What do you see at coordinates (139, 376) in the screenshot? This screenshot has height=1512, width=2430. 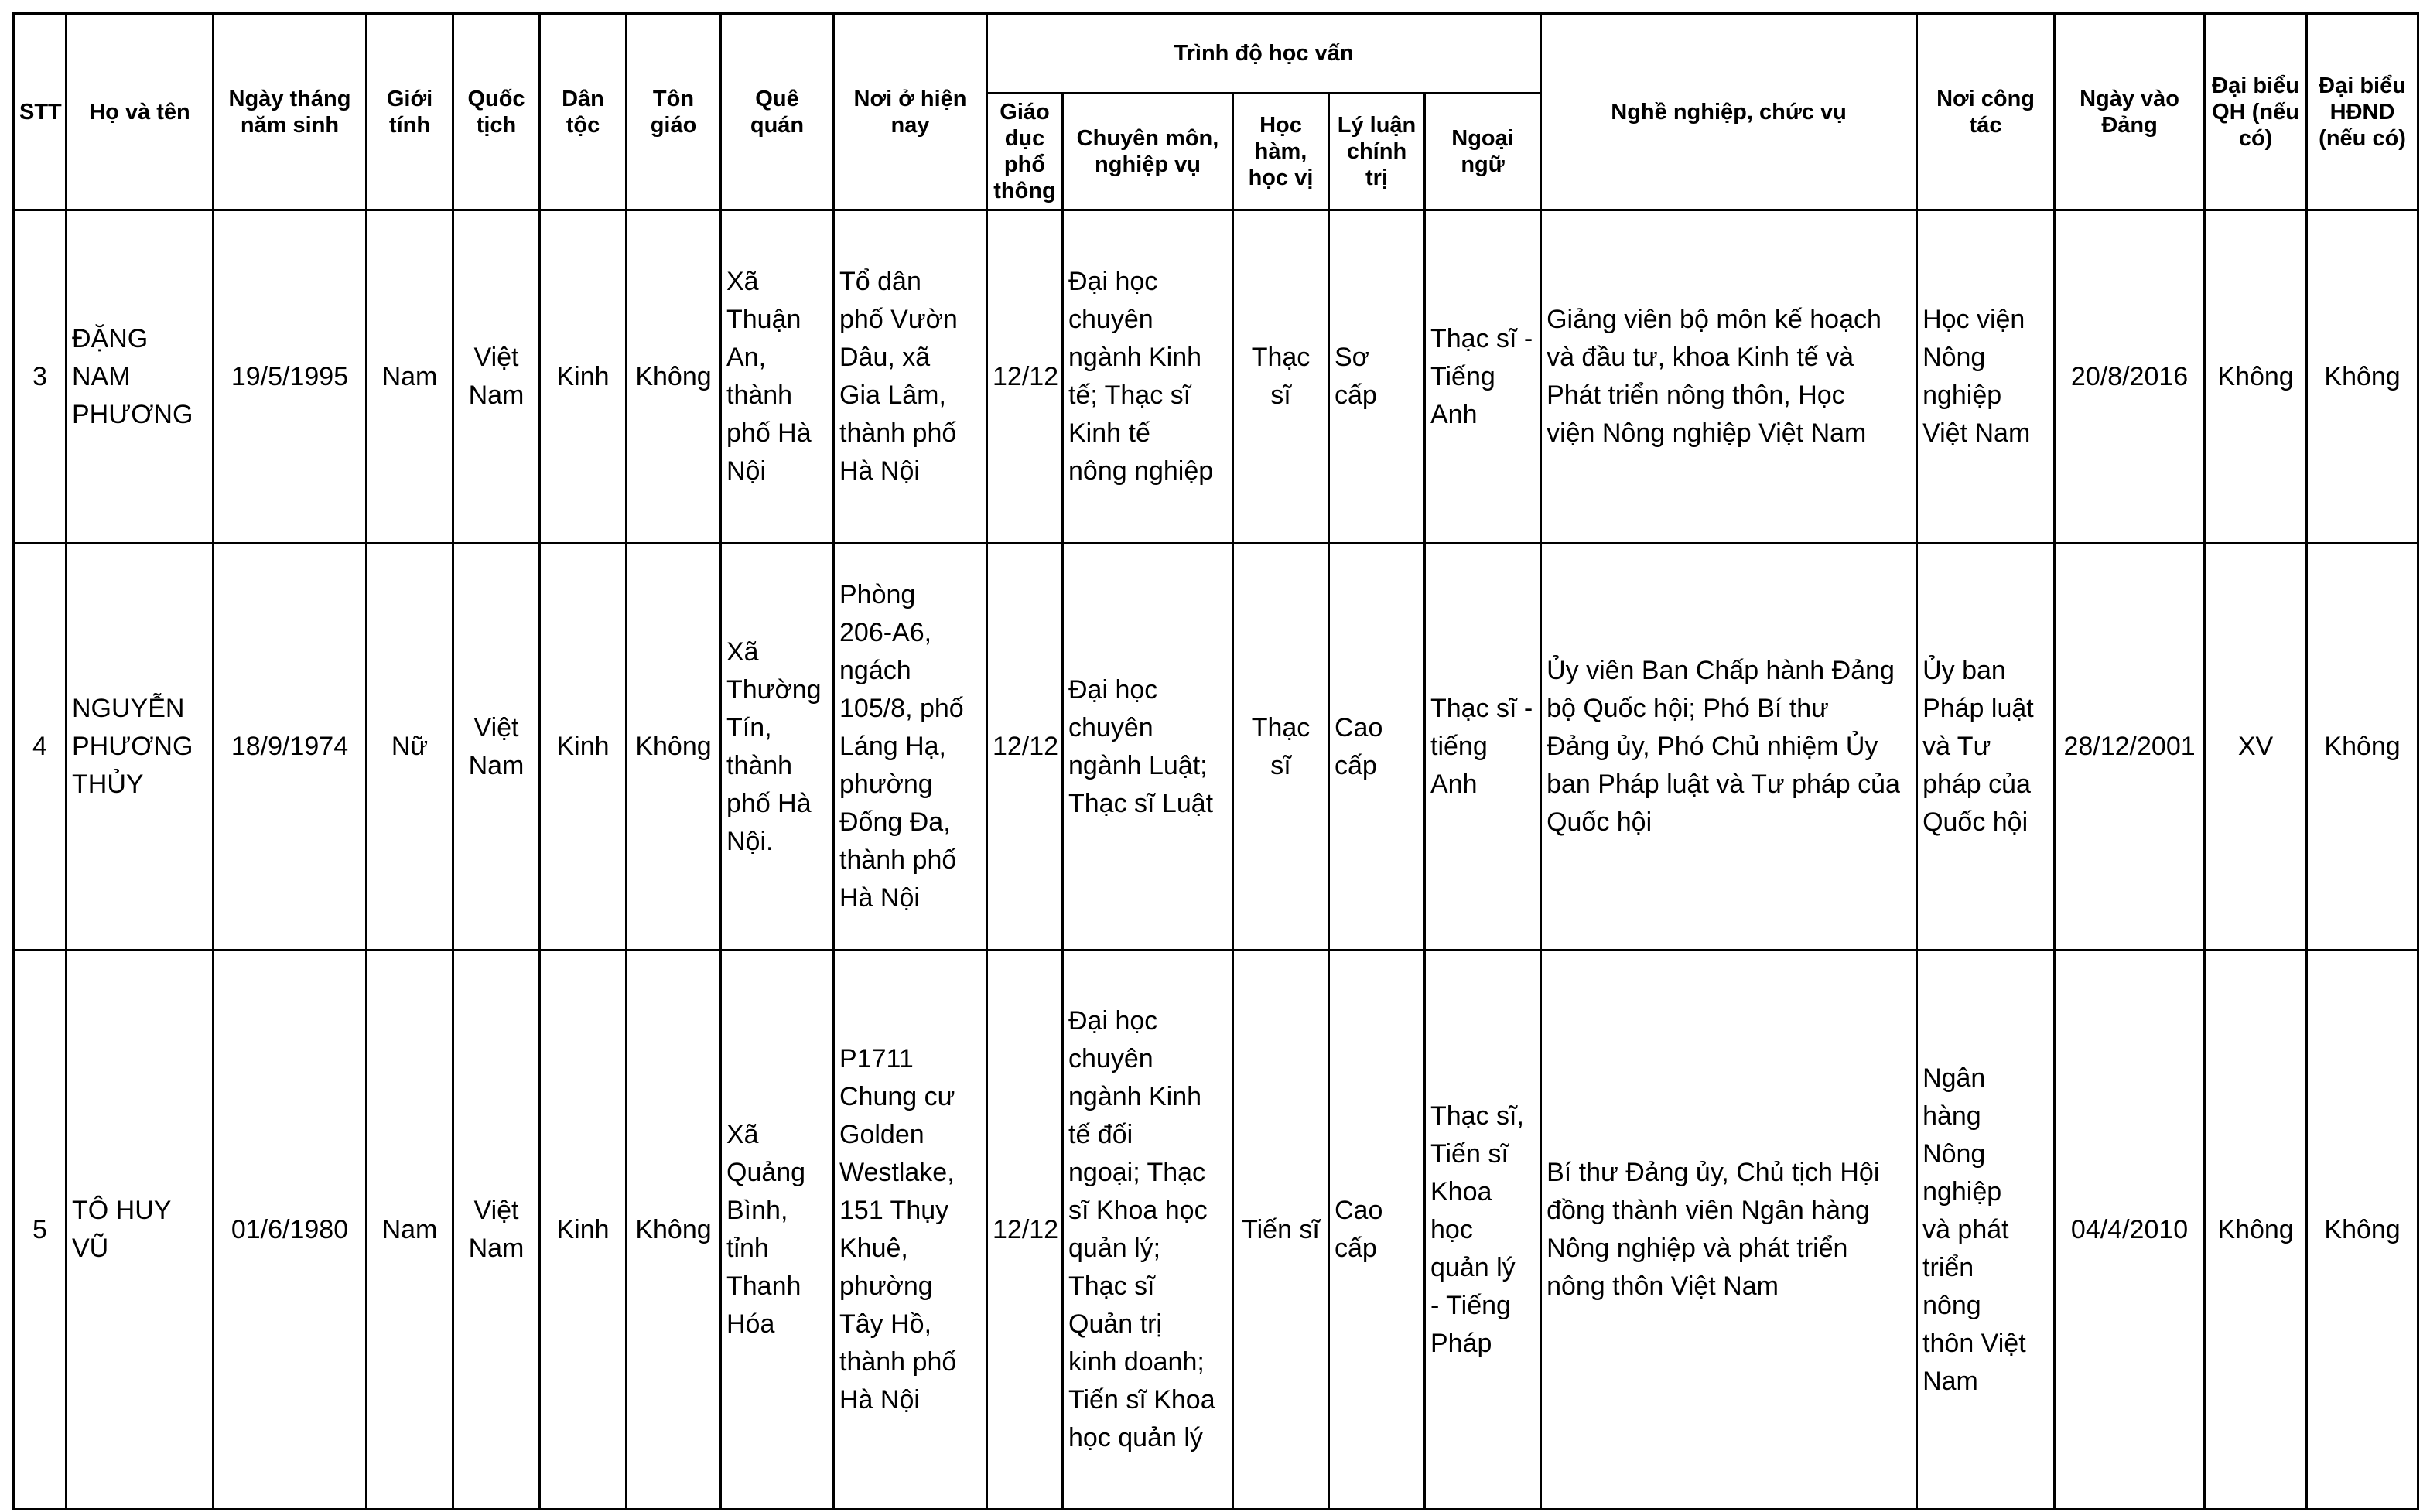 I see `cell-name: ĐẶNG NAM PHƯƠNG` at bounding box center [139, 376].